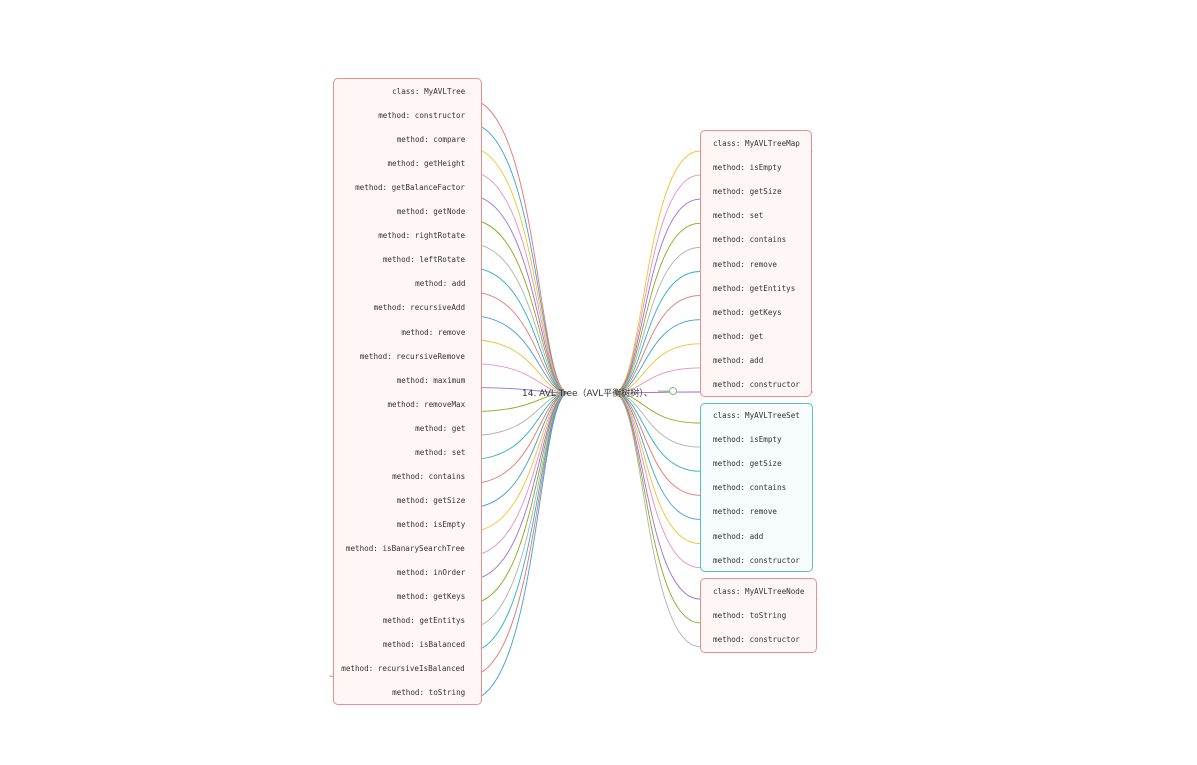  What do you see at coordinates (407, 391) in the screenshot?
I see `group-my-avl-tree` at bounding box center [407, 391].